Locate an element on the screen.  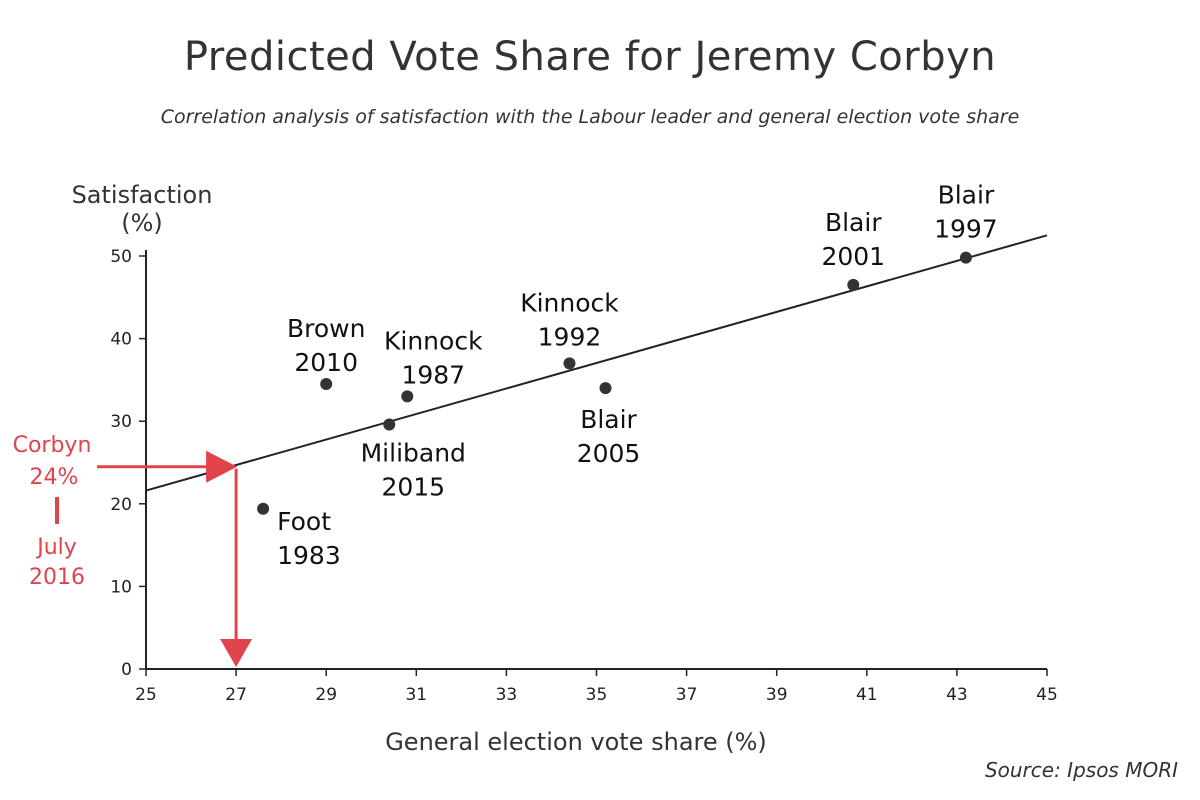
corbyn-month: July is located at coordinates (56, 547).